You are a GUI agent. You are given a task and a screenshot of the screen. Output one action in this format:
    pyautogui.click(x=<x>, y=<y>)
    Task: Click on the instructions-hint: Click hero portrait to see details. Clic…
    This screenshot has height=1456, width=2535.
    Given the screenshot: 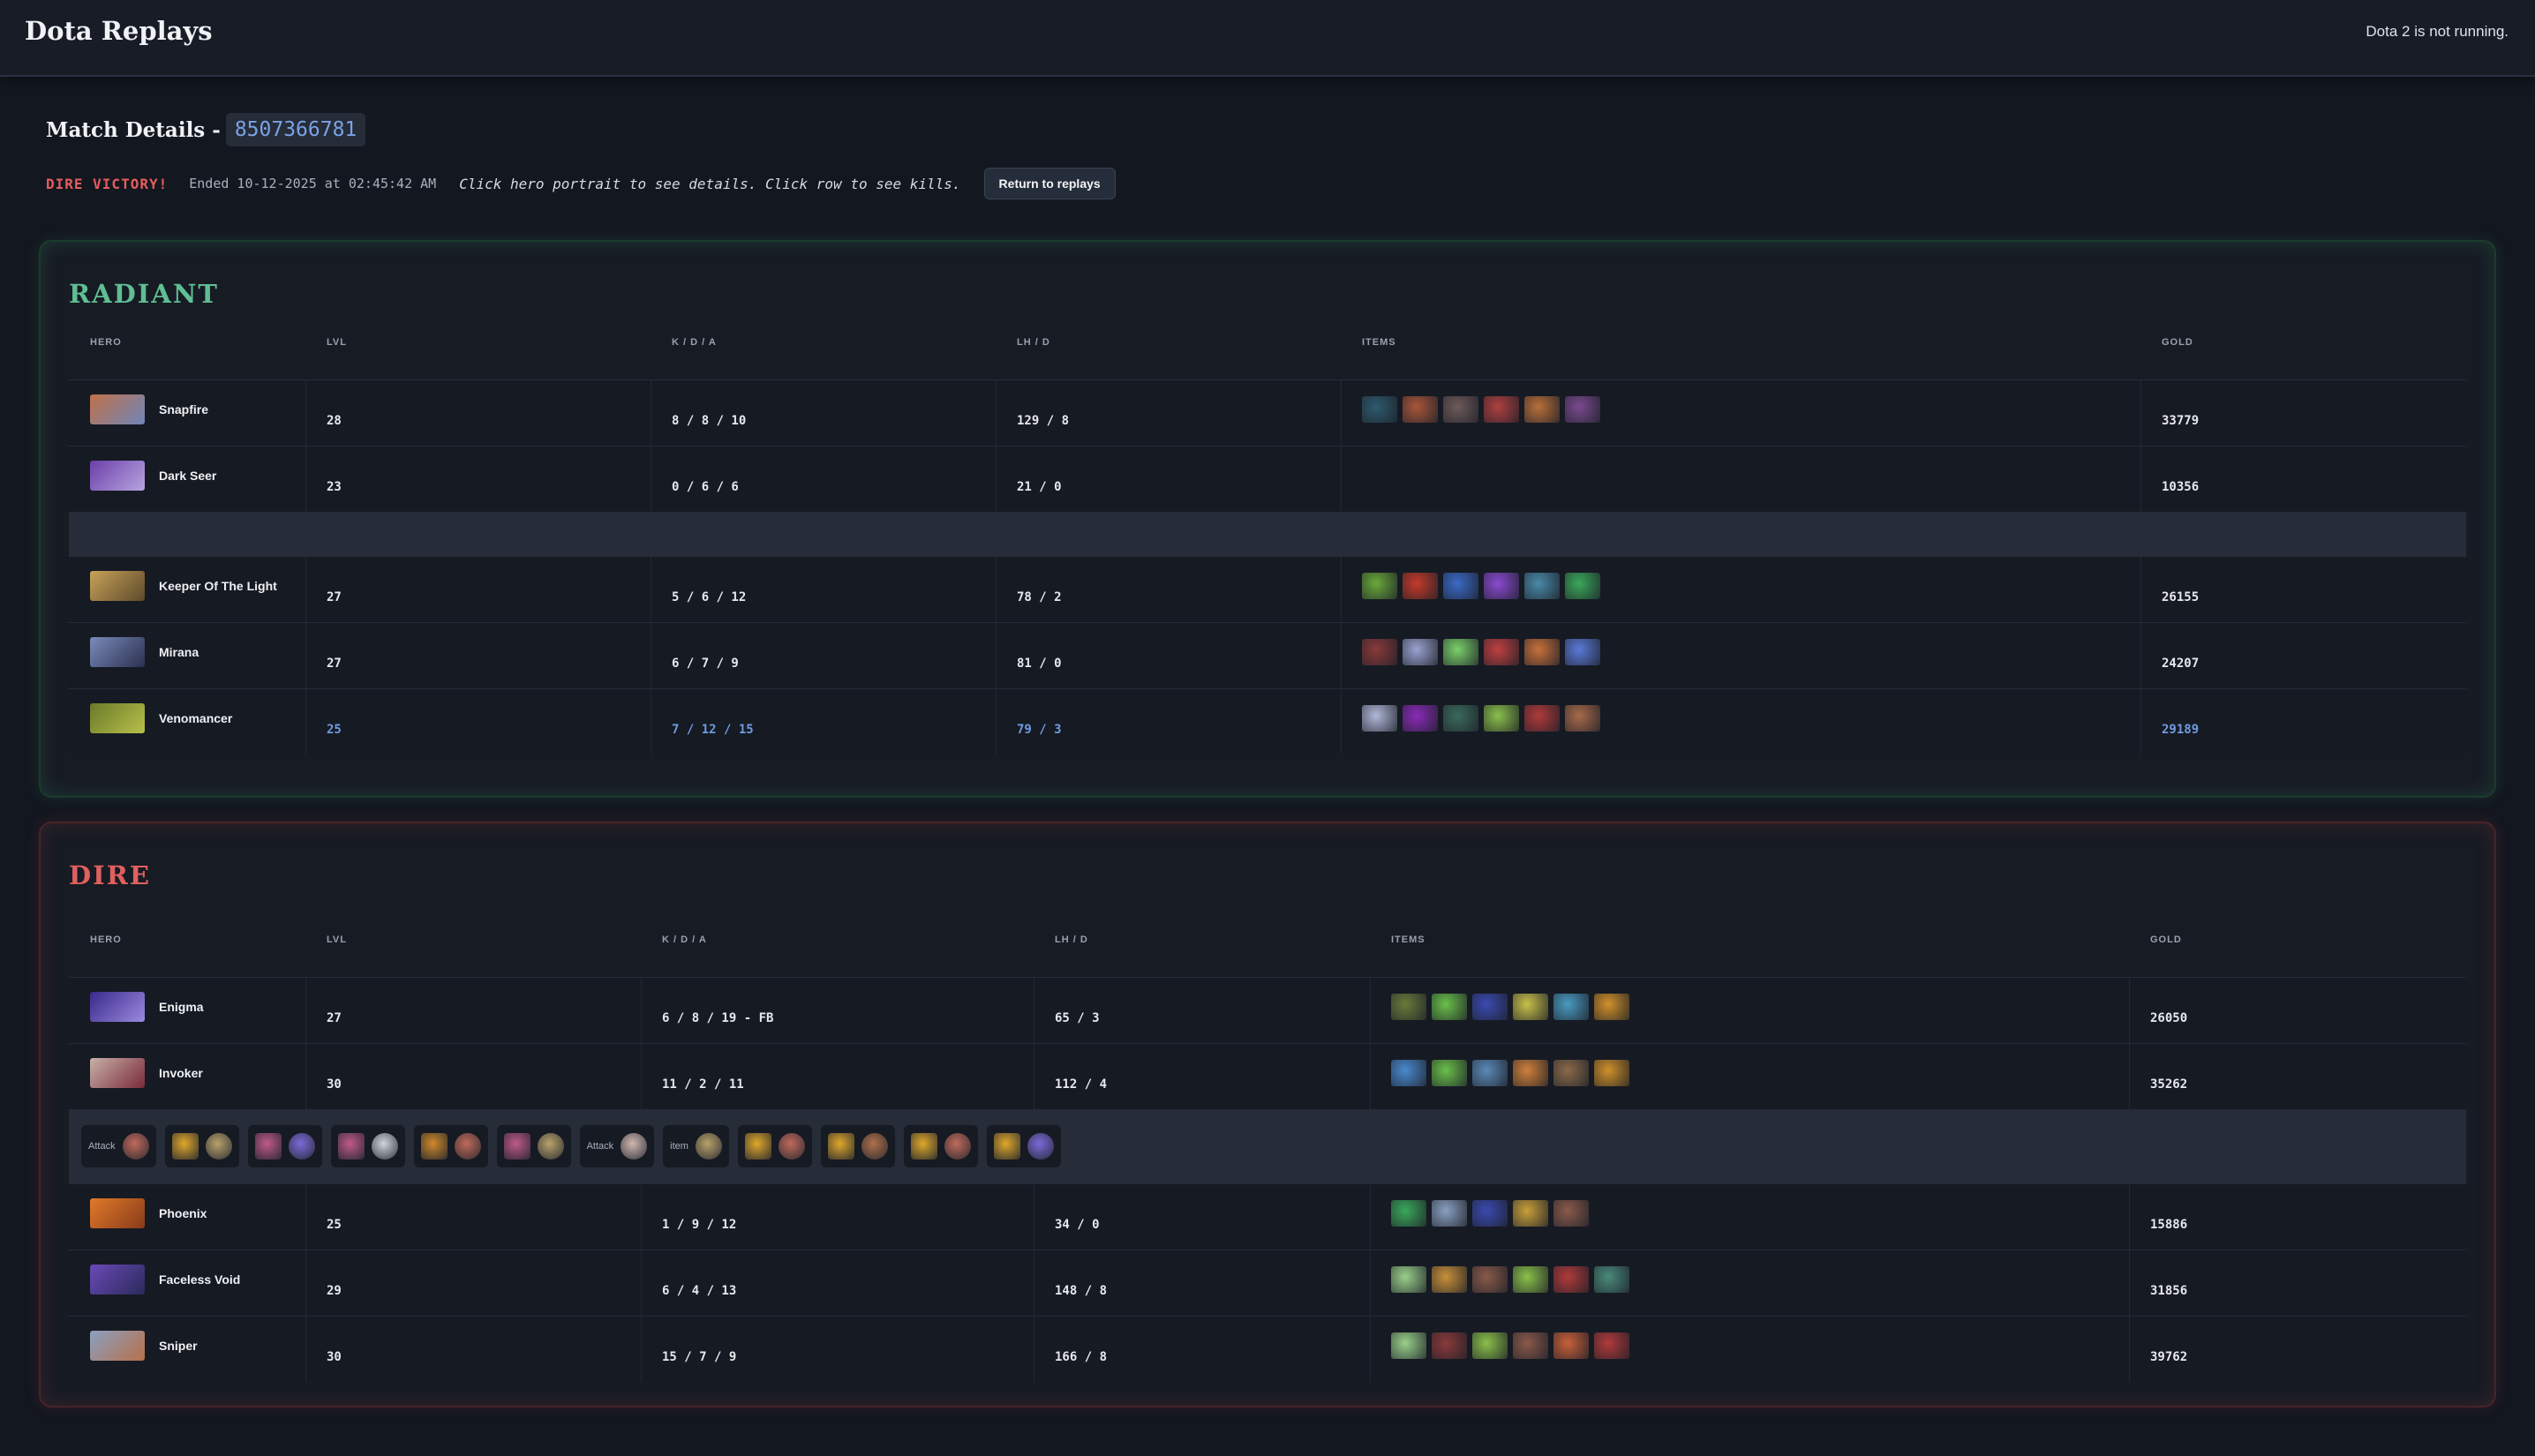 What is the action you would take?
    pyautogui.click(x=710, y=183)
    